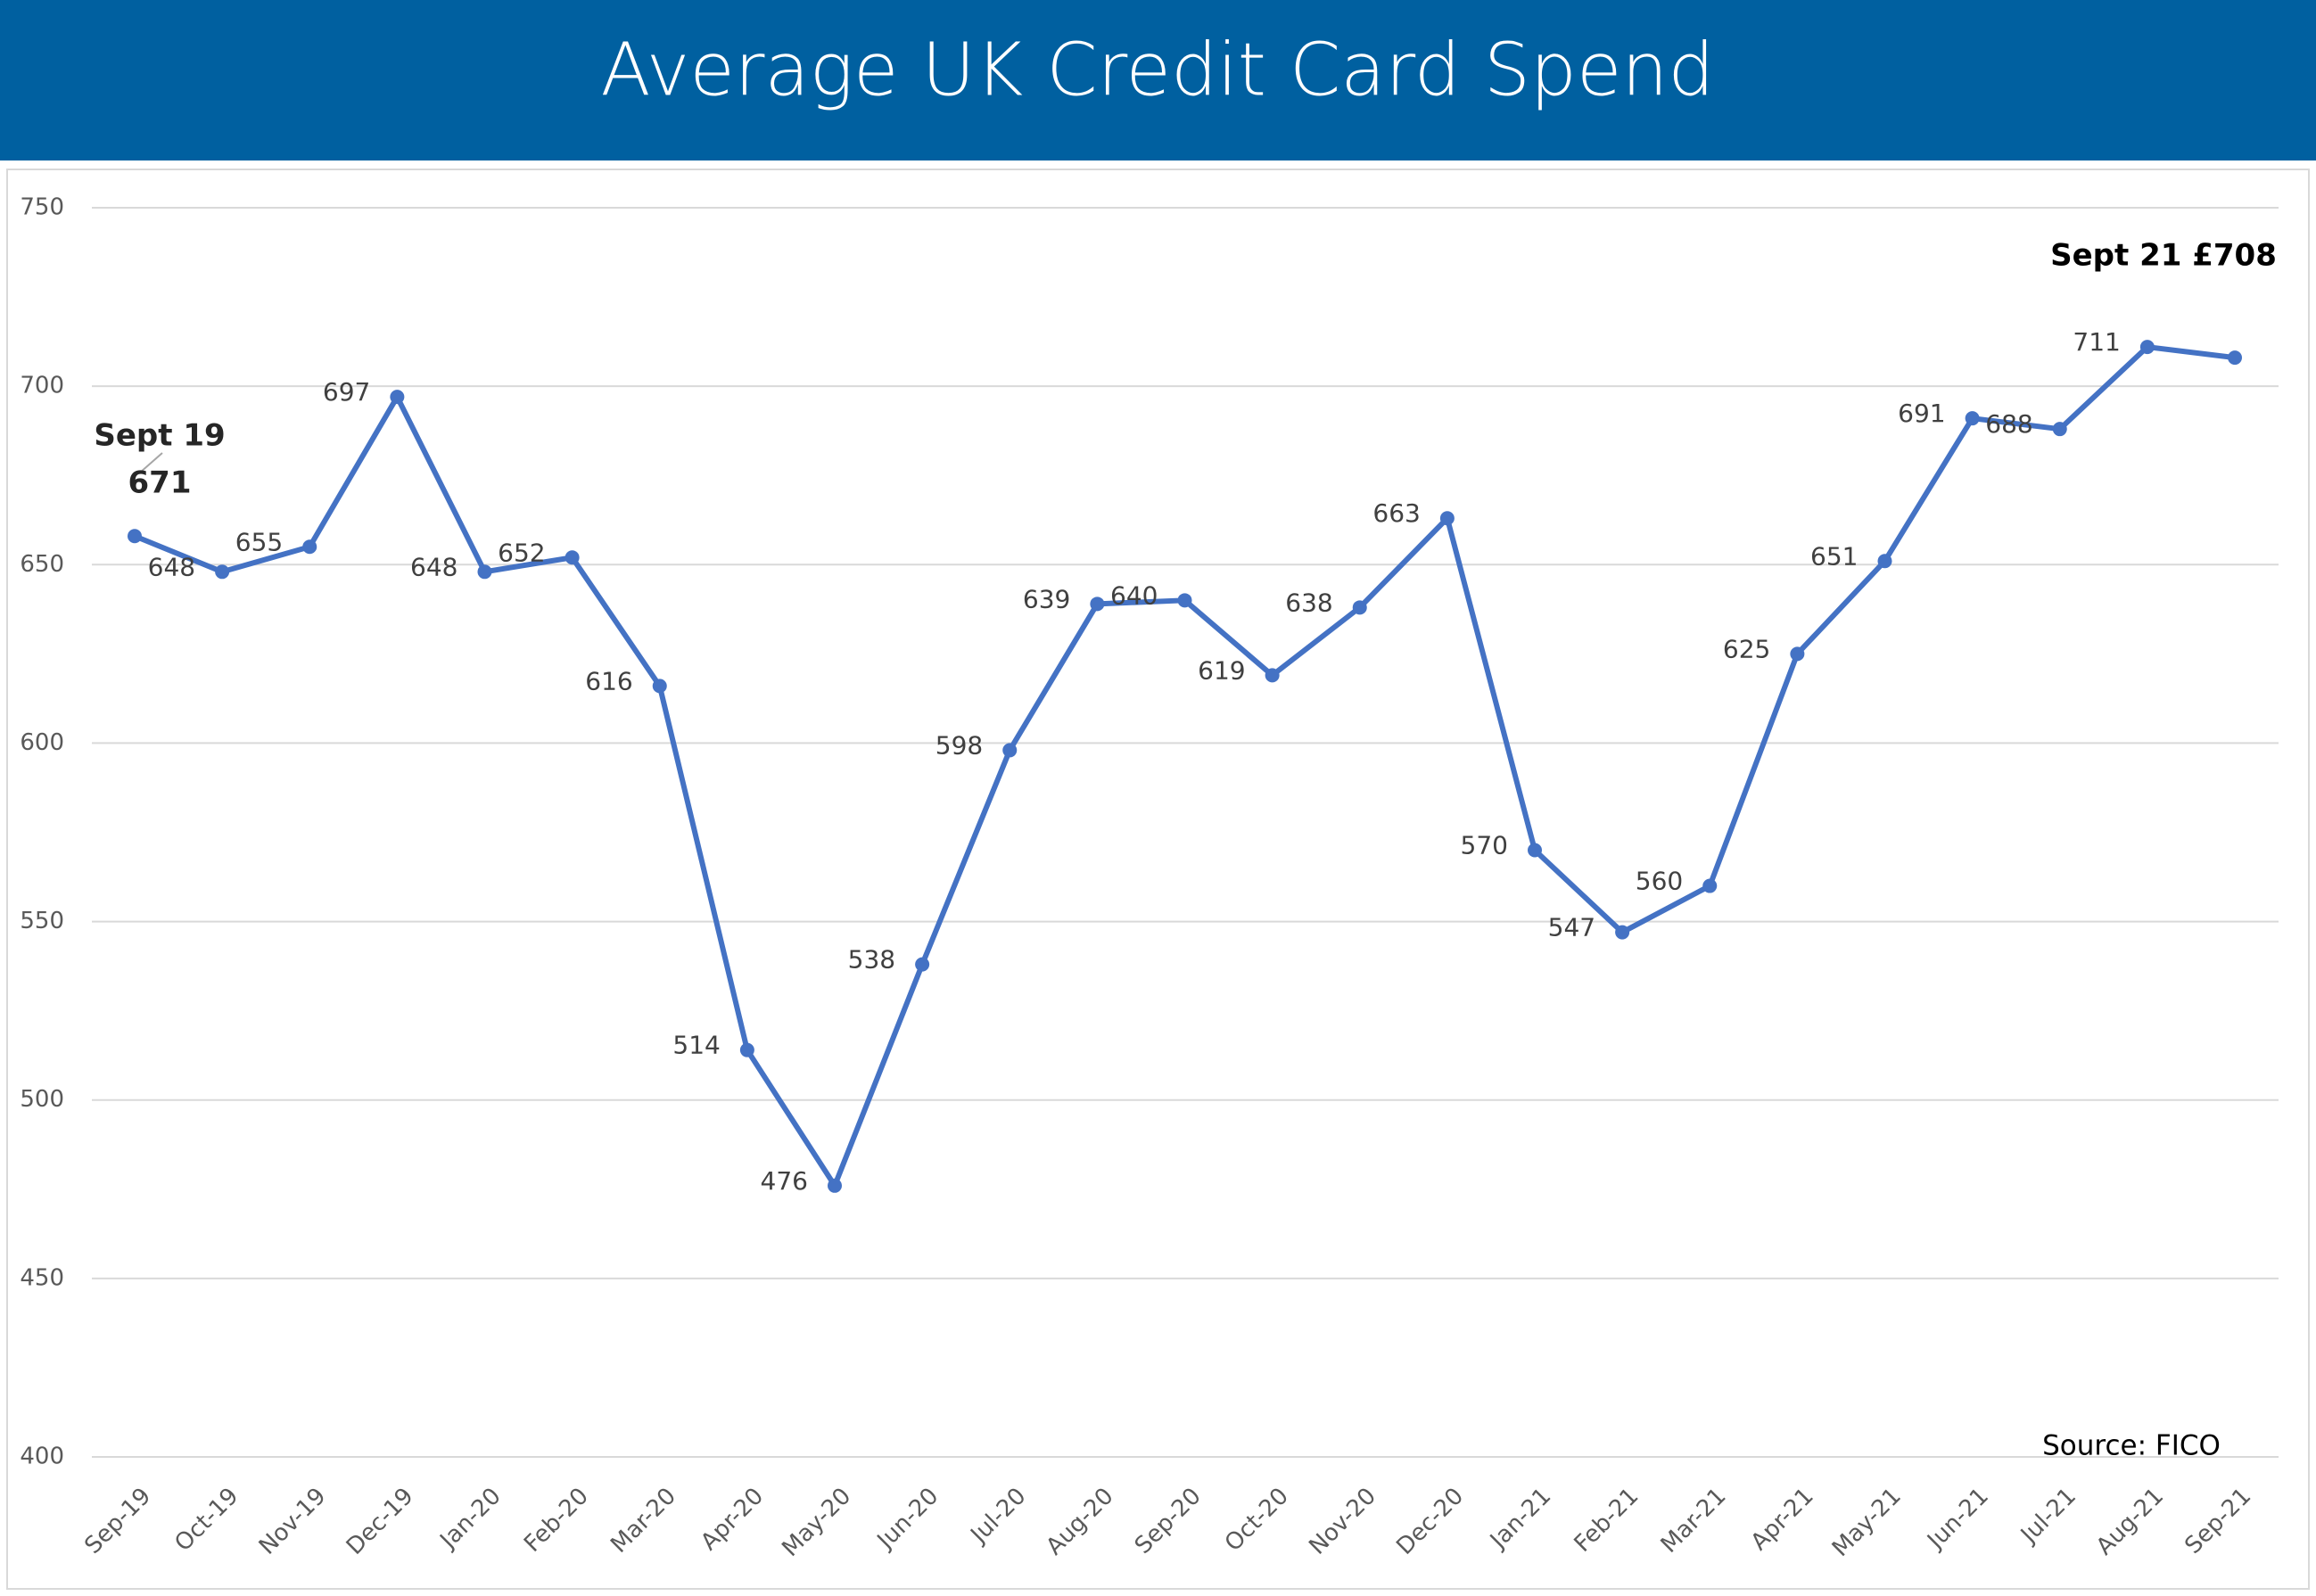 Image resolution: width=2316 pixels, height=1596 pixels. I want to click on leader-line, so click(151, 462).